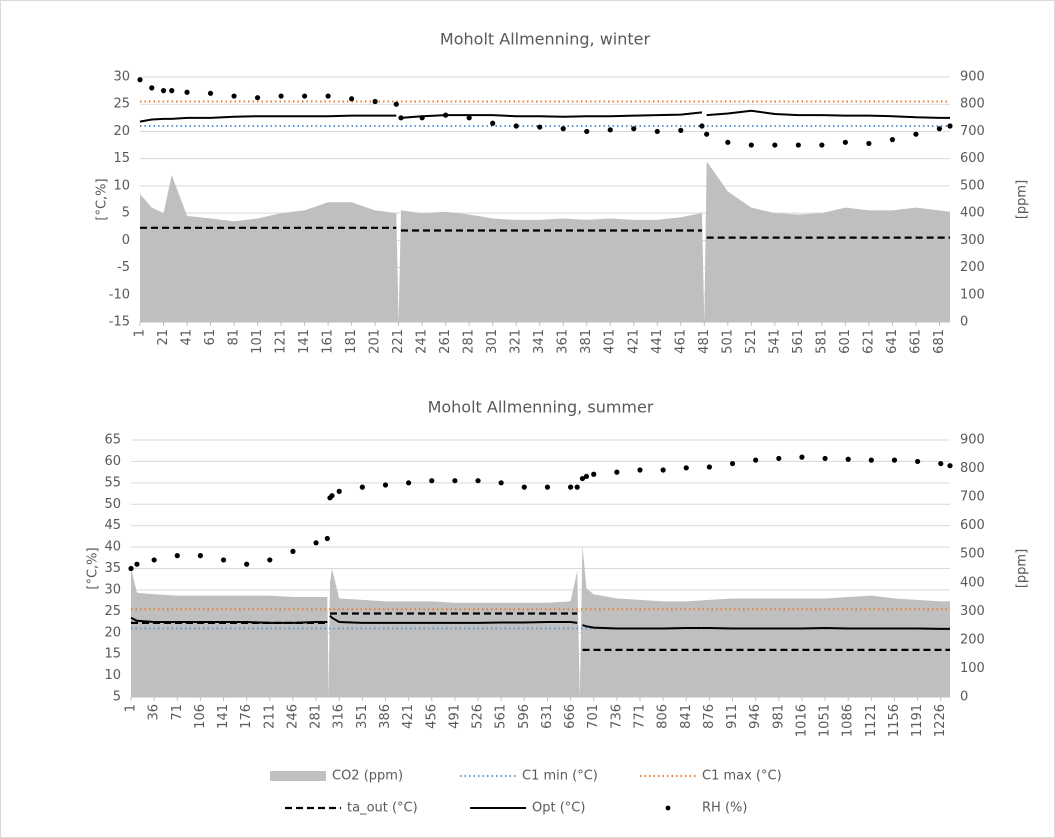 The width and height of the screenshot is (1055, 838). What do you see at coordinates (972, 611) in the screenshot?
I see `y2-tick-label: 300` at bounding box center [972, 611].